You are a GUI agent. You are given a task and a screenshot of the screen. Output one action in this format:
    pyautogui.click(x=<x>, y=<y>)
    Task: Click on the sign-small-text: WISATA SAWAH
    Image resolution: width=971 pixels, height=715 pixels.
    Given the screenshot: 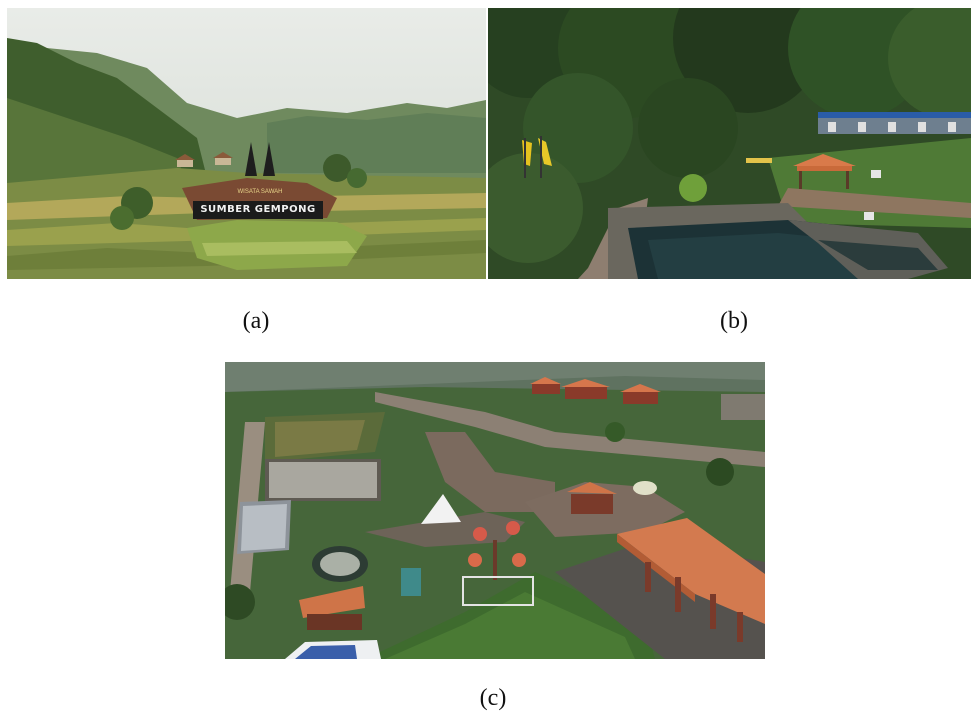 What is the action you would take?
    pyautogui.click(x=260, y=192)
    